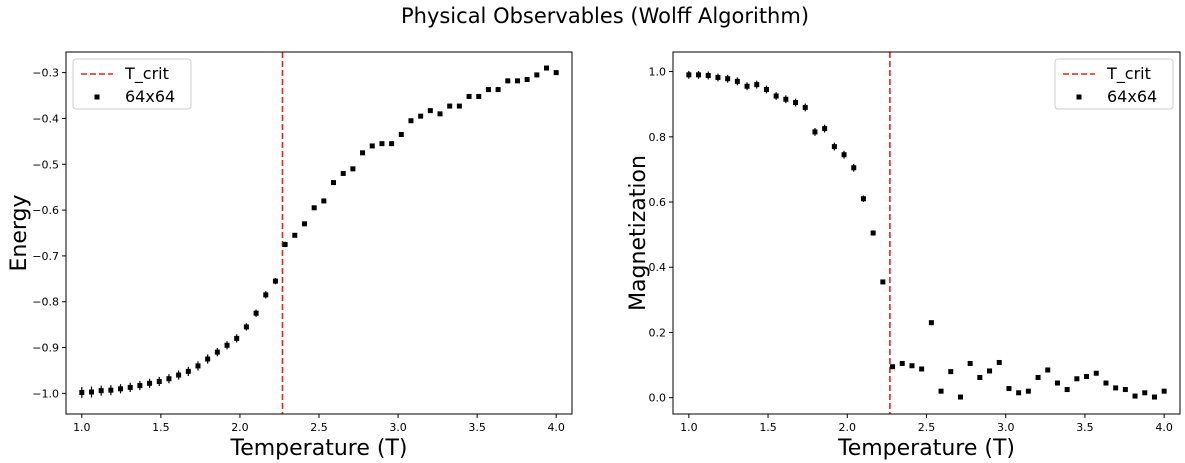  What do you see at coordinates (45, 73) in the screenshot?
I see `y-tick-label: −0.3` at bounding box center [45, 73].